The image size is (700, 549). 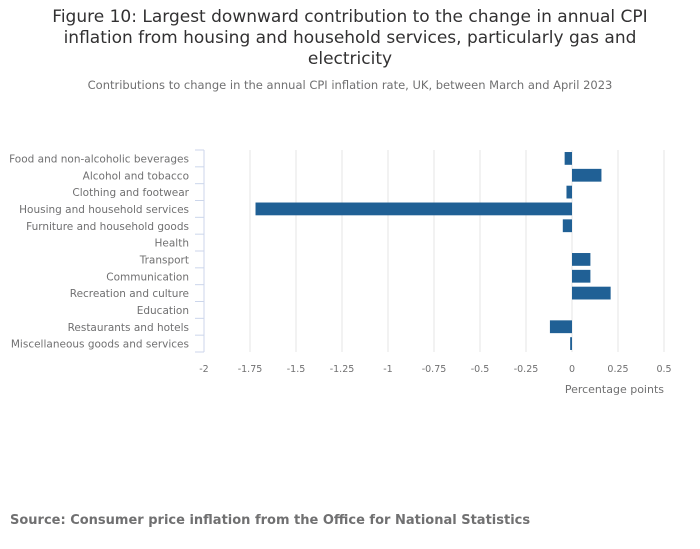 What do you see at coordinates (250, 369) in the screenshot?
I see `x-tick-label: -1.75` at bounding box center [250, 369].